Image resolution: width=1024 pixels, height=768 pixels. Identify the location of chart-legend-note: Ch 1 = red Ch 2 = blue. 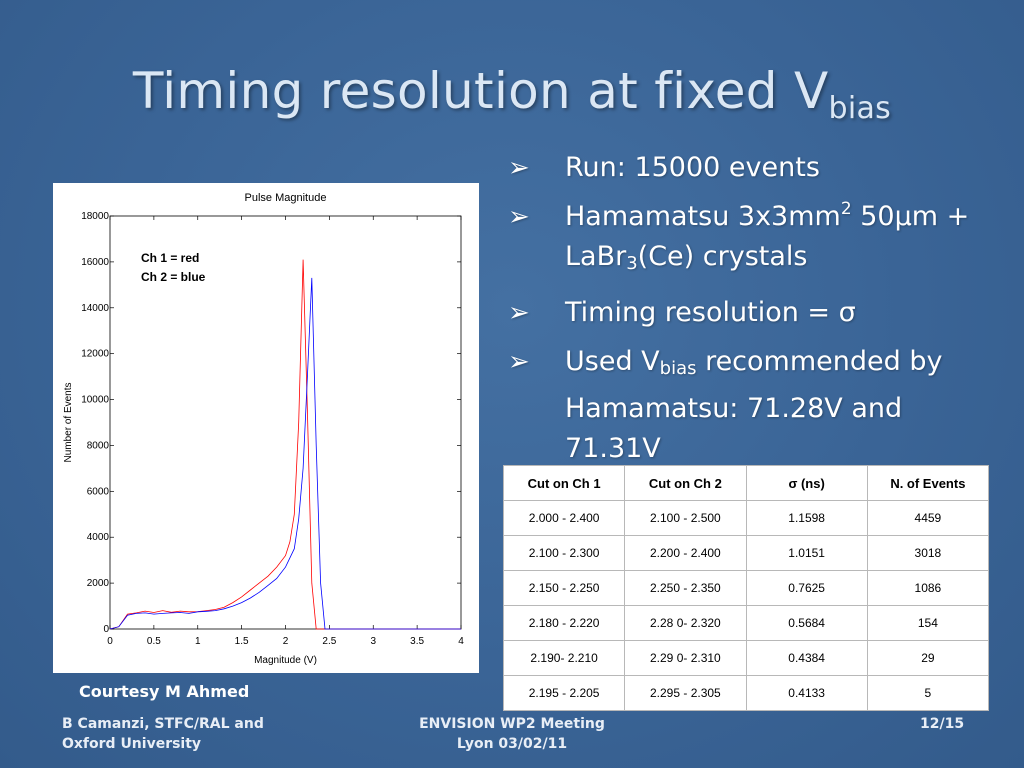
(173, 268).